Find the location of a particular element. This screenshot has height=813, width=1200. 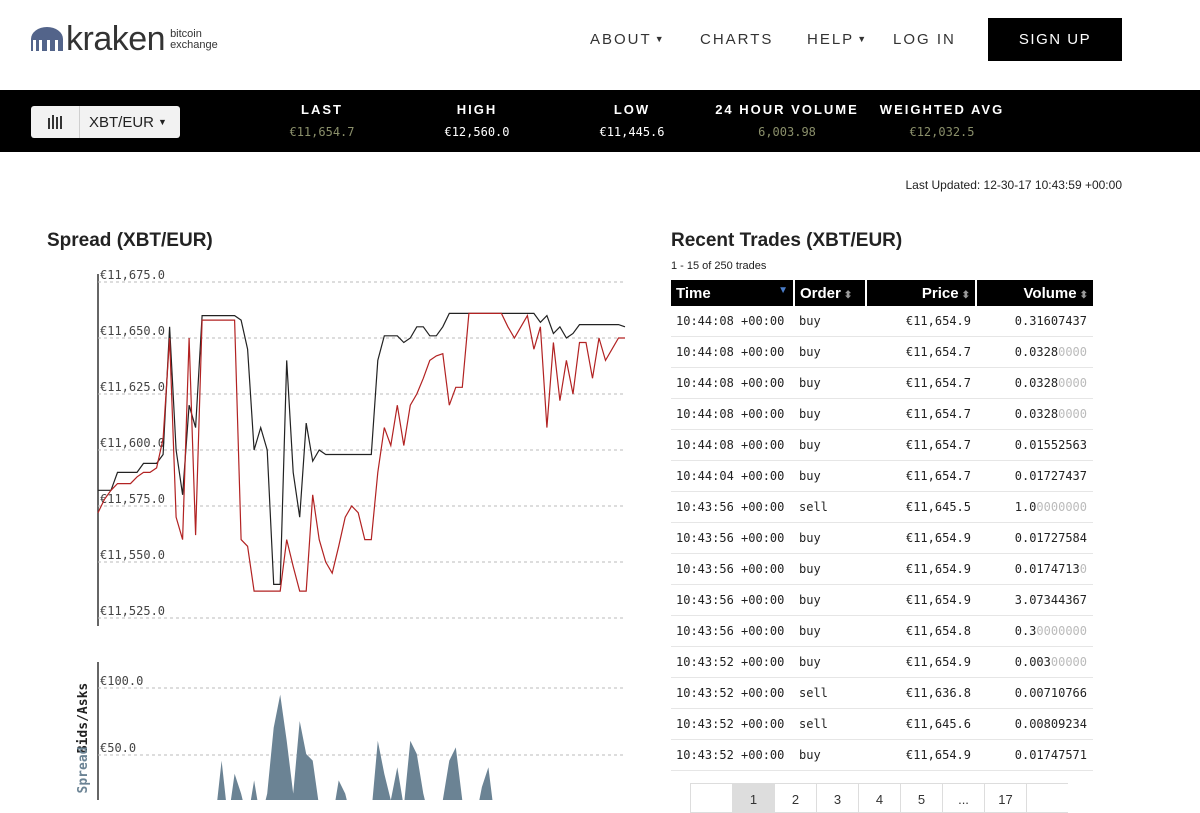

column-volume: Volume ⬍ is located at coordinates (1034, 293).